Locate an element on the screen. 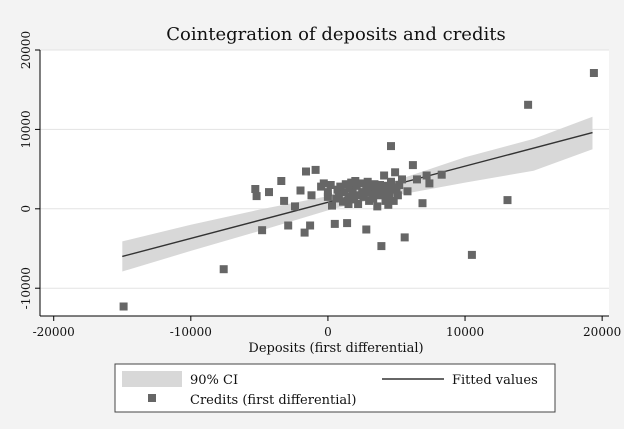 The width and height of the screenshot is (624, 429). y-tick-label-0: -10000 is located at coordinates (26, 288).